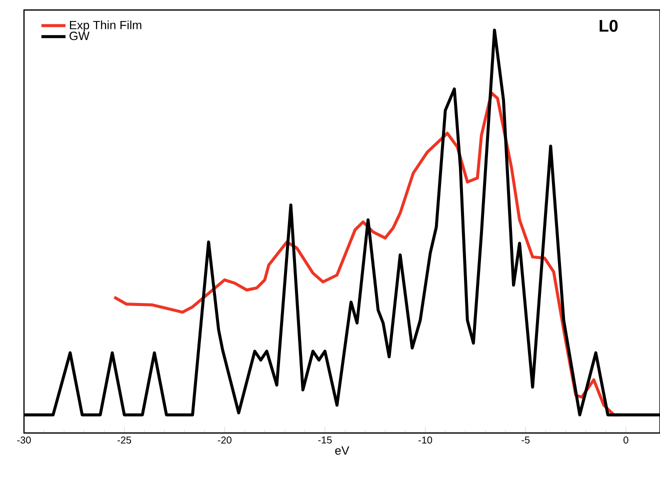 The width and height of the screenshot is (660, 485). What do you see at coordinates (342, 450) in the screenshot?
I see `x-axis-title: eV` at bounding box center [342, 450].